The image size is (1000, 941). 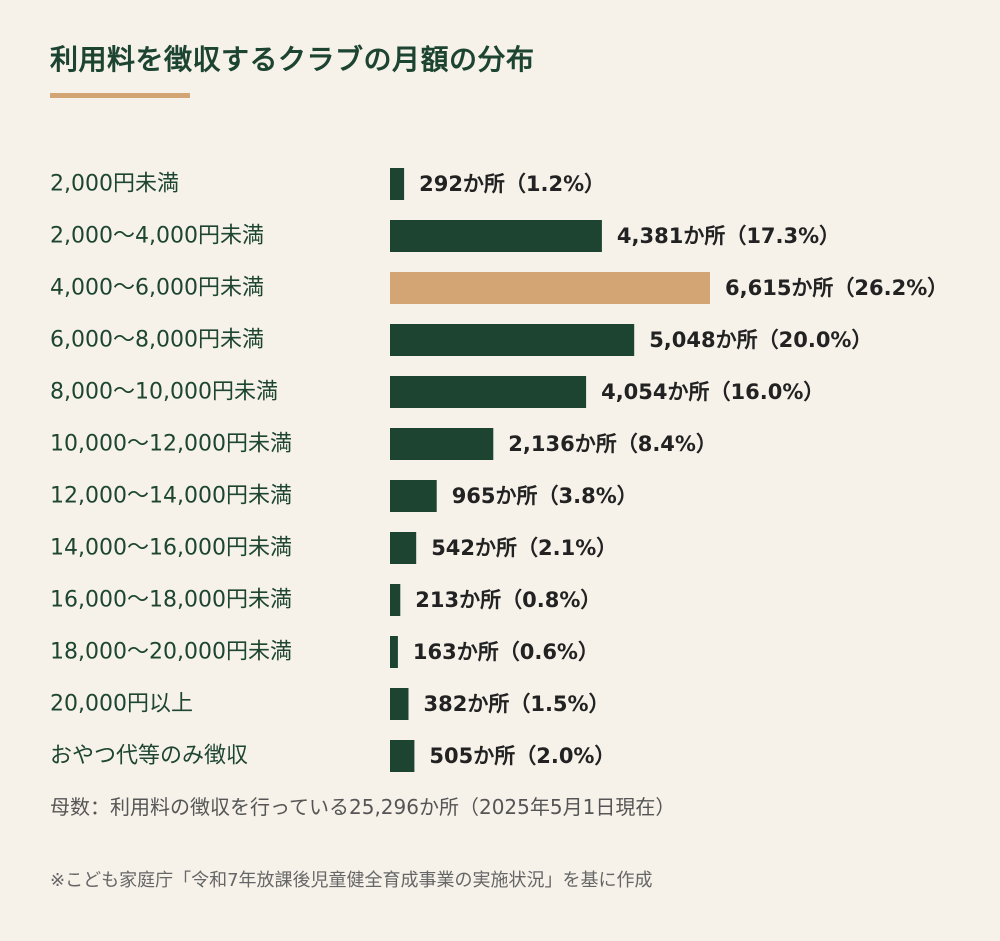 I want to click on source-note: ※こども家庭庁「令和7年放課後児童健全育成事業の実施状況」を基に作成, so click(x=351, y=880).